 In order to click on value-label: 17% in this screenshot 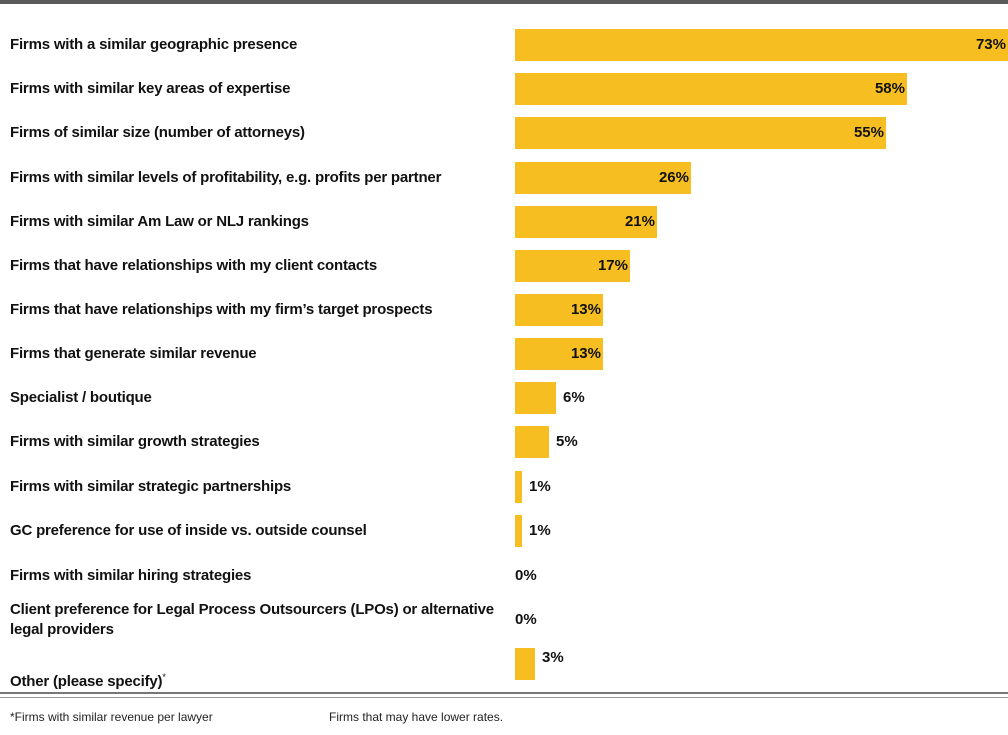, I will do `click(612, 265)`.